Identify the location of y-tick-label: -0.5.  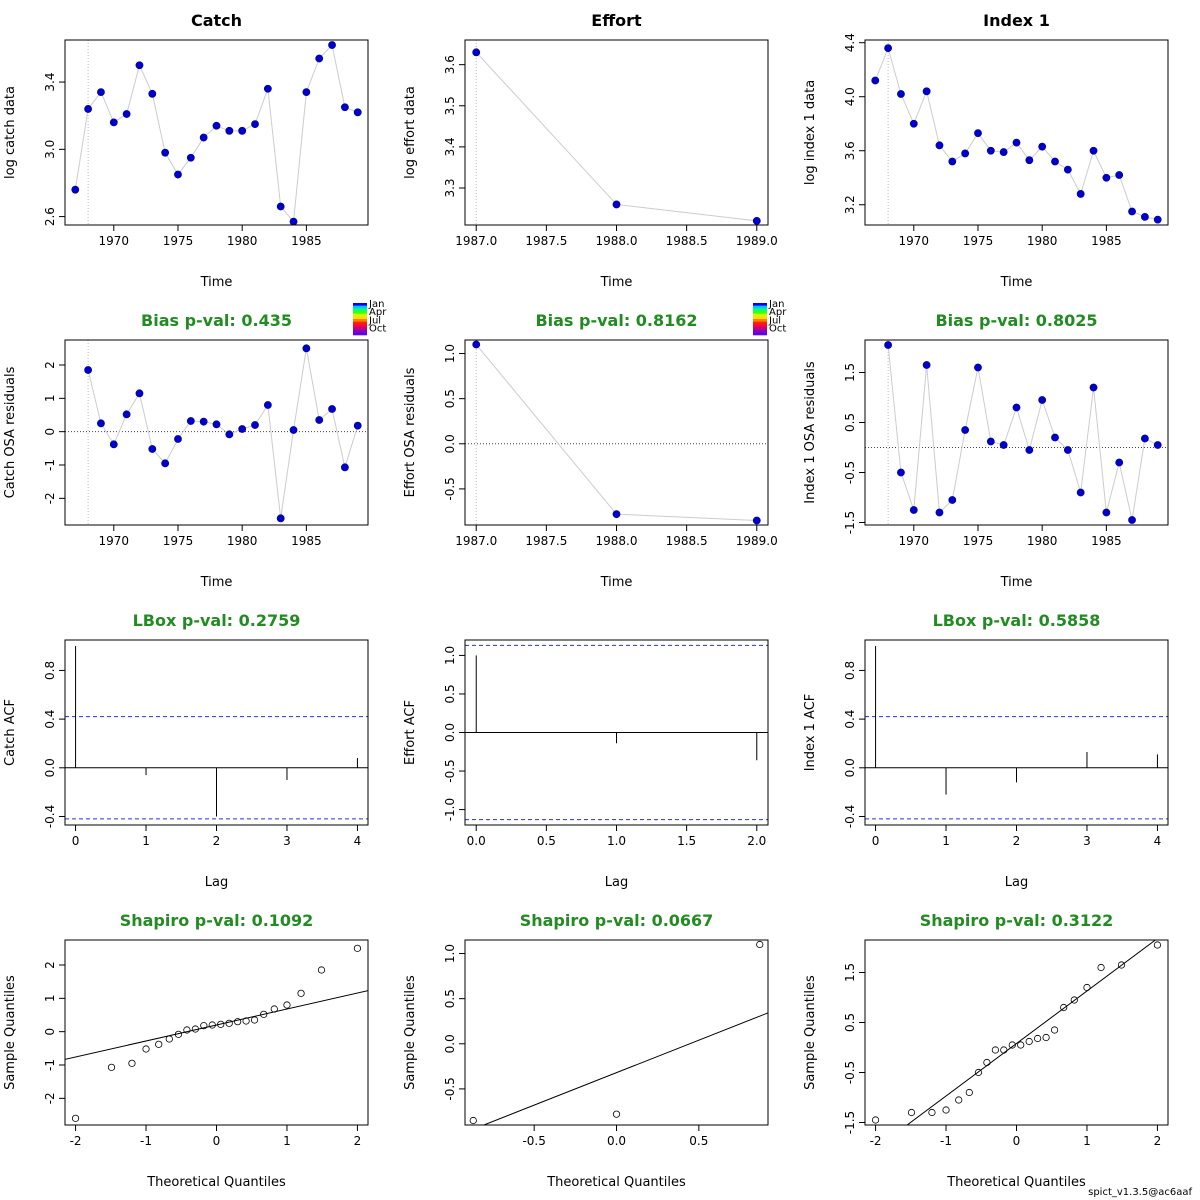
(450, 1088).